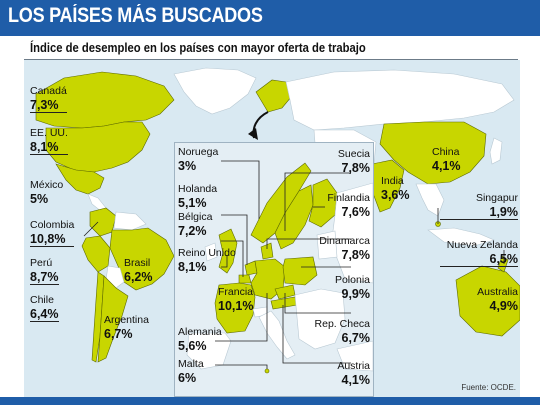 This screenshot has height=405, width=540. Describe the element at coordinates (211, 252) in the screenshot. I see `ireland-shape` at that location.